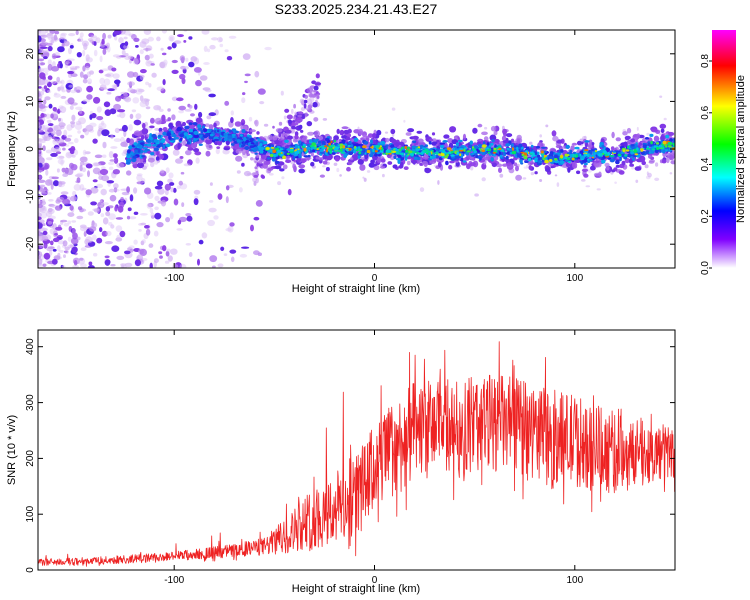 This screenshot has height=600, width=750. Describe the element at coordinates (356, 289) in the screenshot. I see `spectrogram-x-label: Height of straight line (km)` at that location.